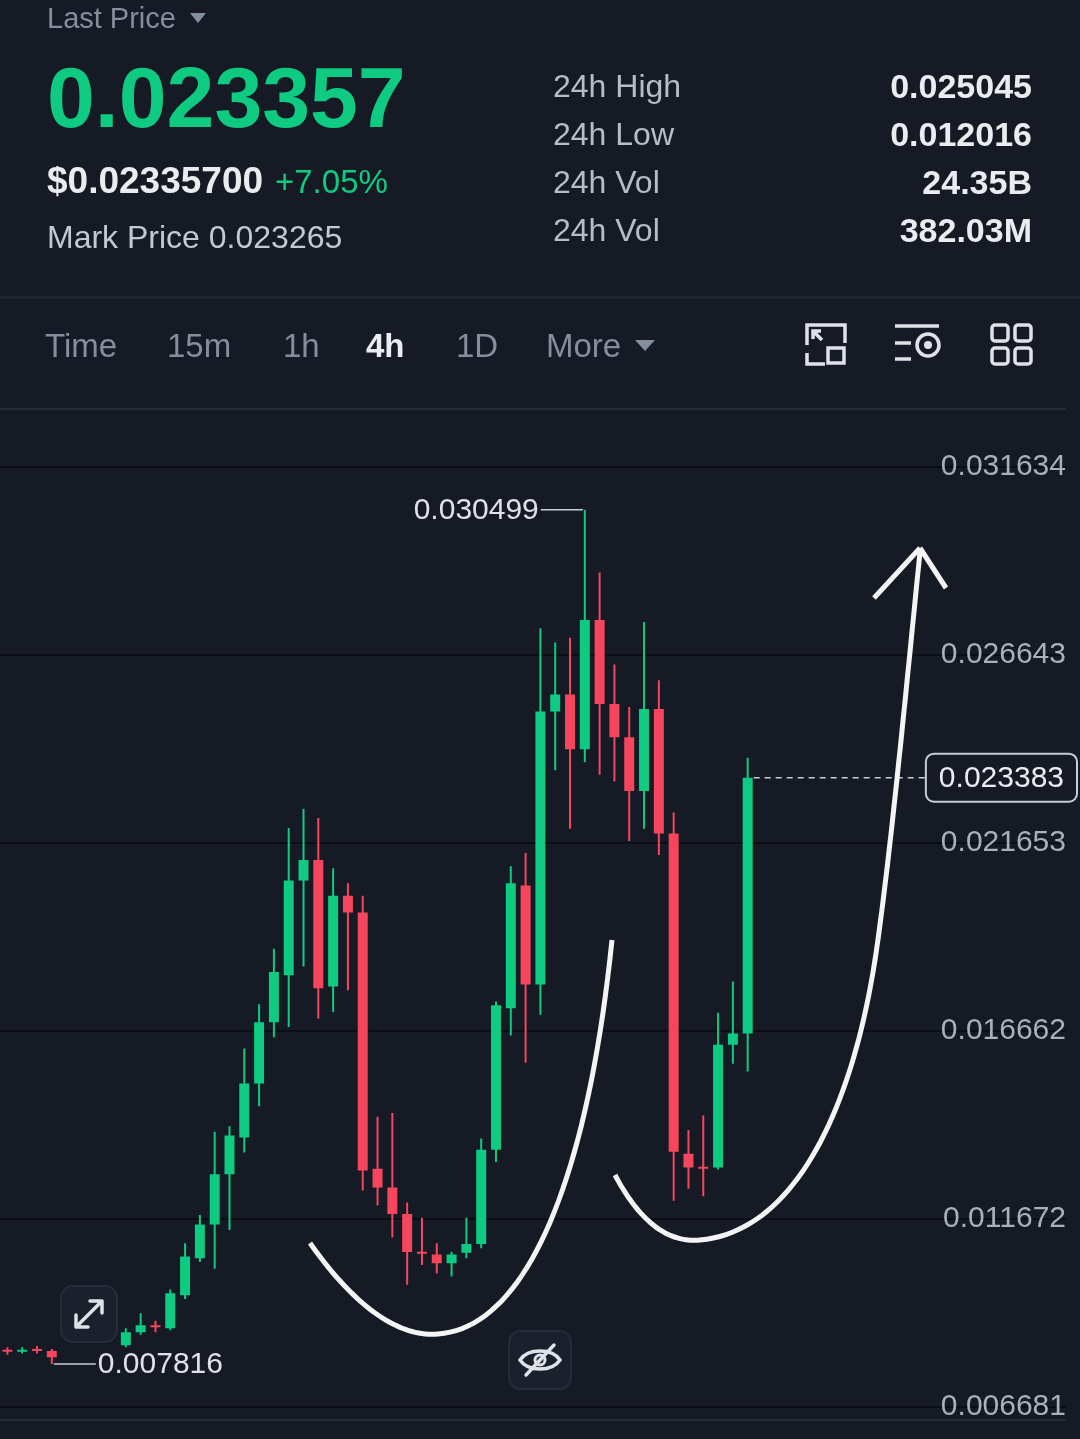 This screenshot has width=1080, height=1439. I want to click on text: 0.025045, so click(961, 86).